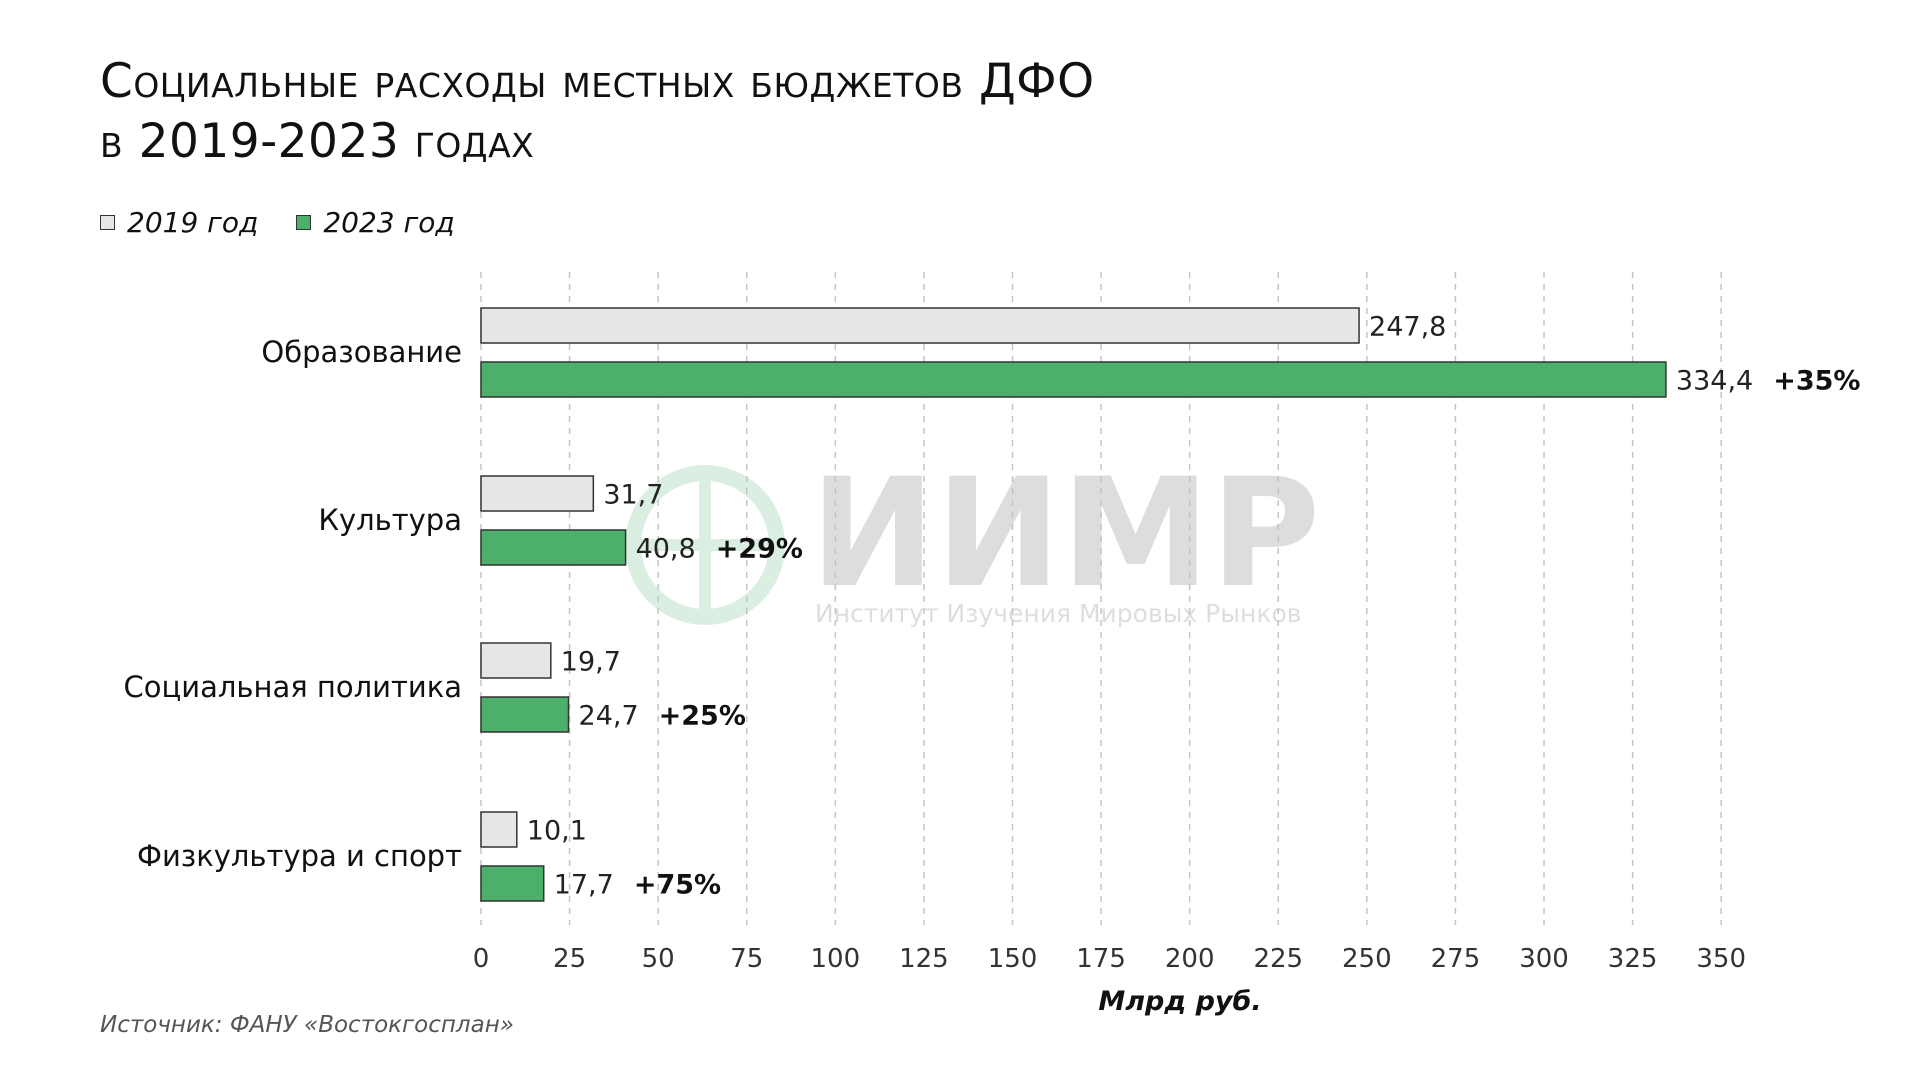 This screenshot has width=1921, height=1081. Describe the element at coordinates (1407, 327) in the screenshot. I see `value-label-2019-0: 247,8` at that location.